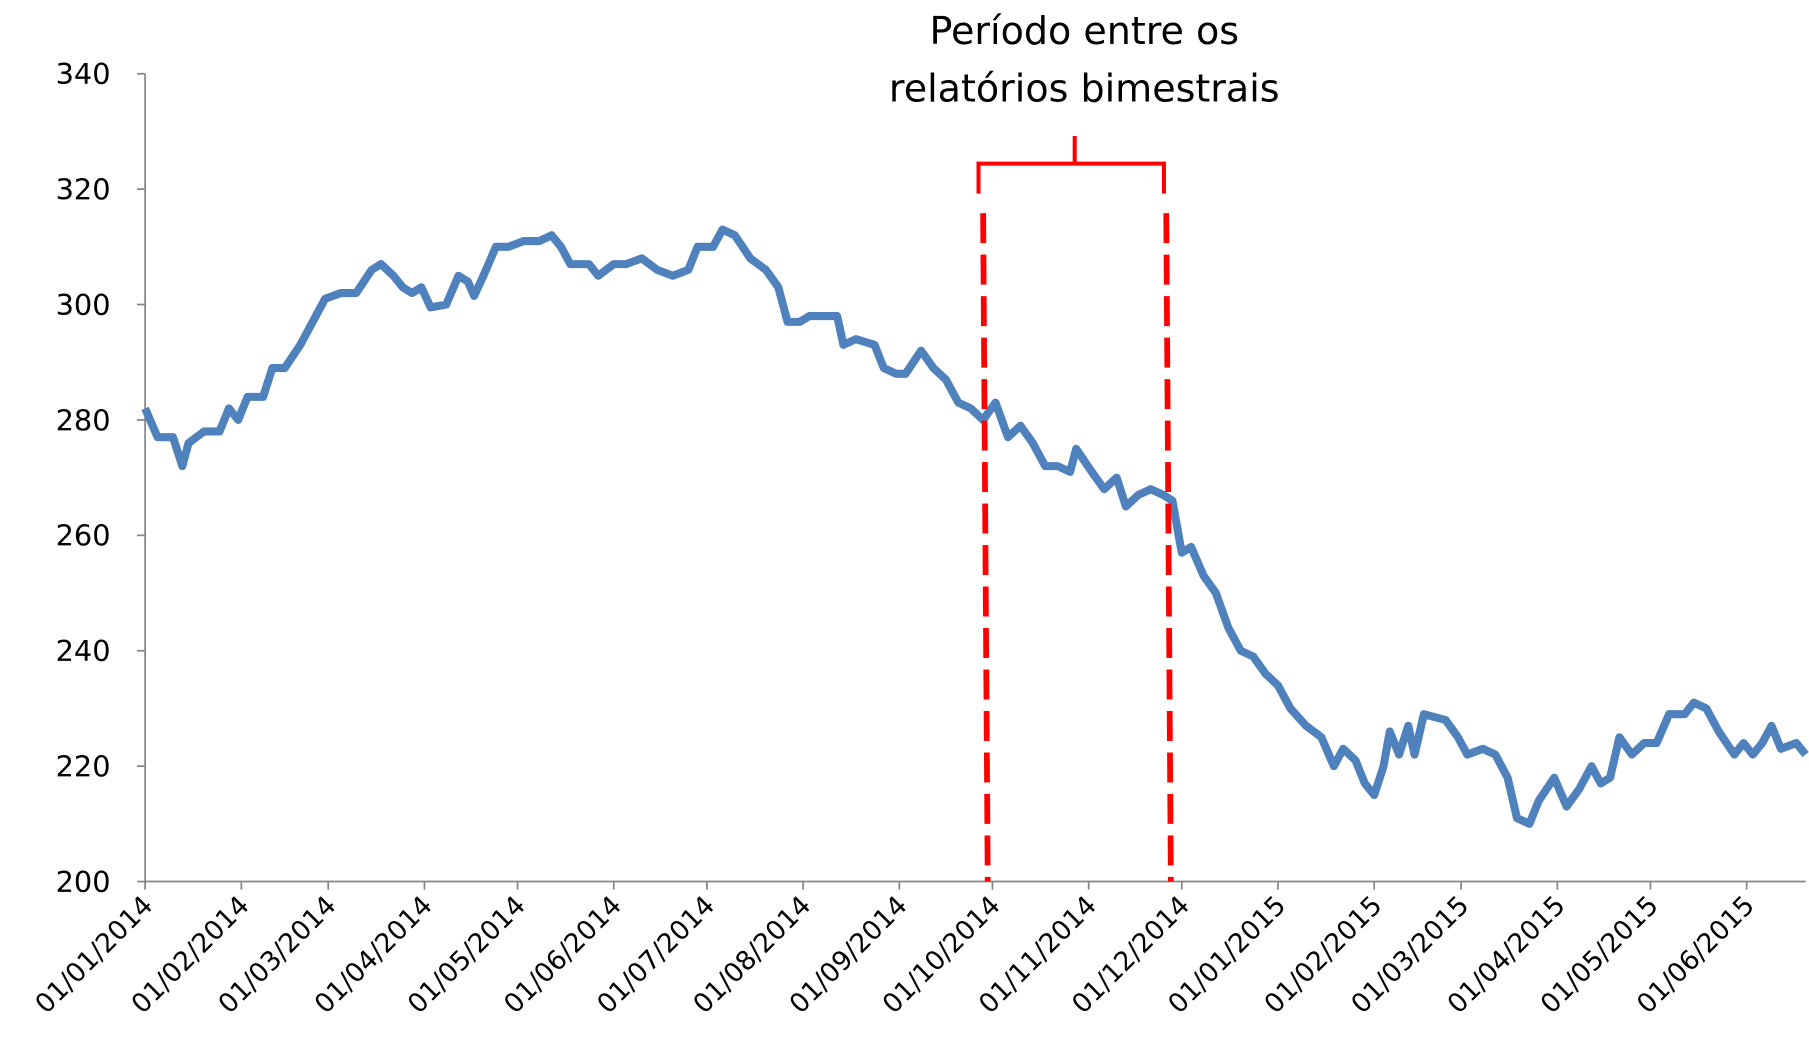  What do you see at coordinates (83, 190) in the screenshot?
I see `y-tick-label: 320` at bounding box center [83, 190].